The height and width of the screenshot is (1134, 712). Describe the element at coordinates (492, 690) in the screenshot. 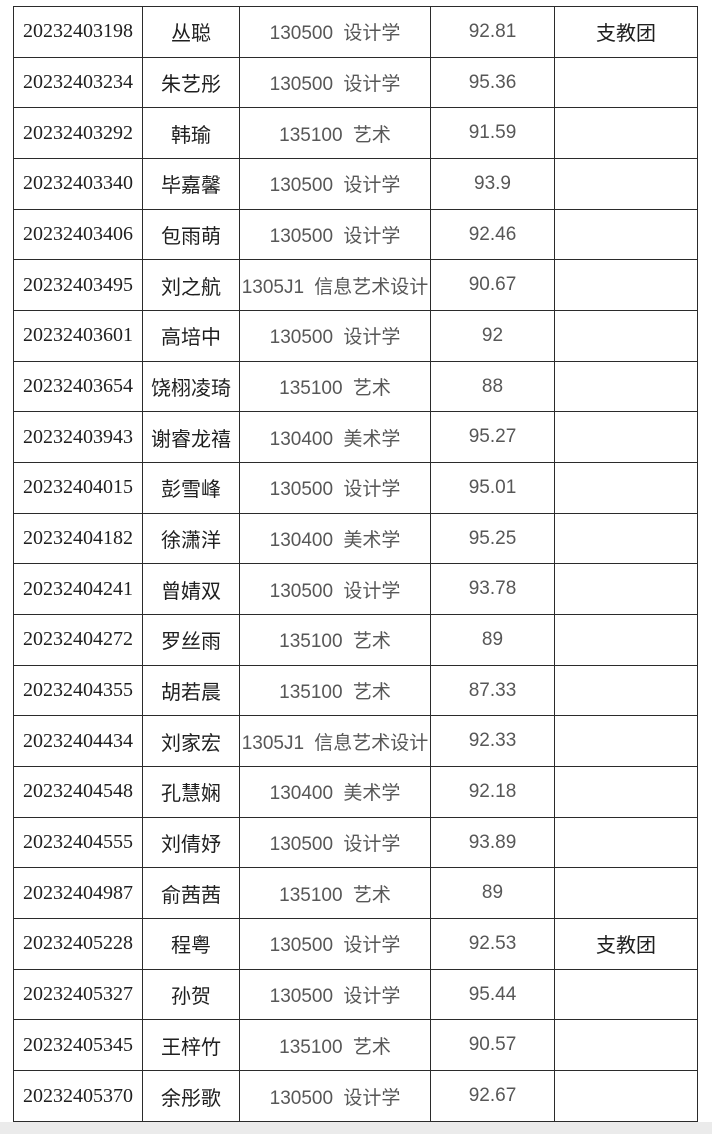

I see `score-cell: 87.33` at that location.